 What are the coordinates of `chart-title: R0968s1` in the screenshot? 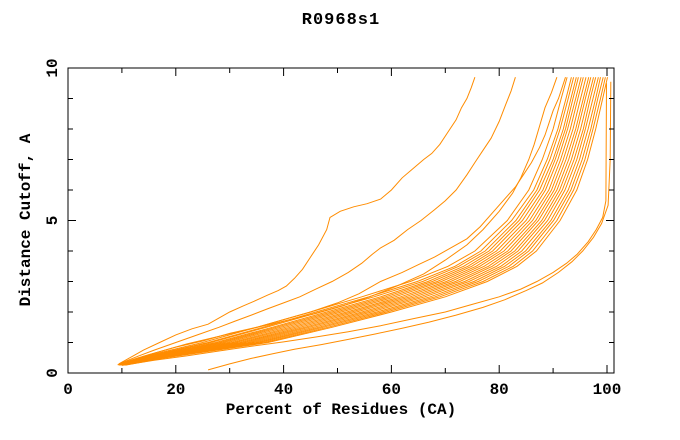 It's located at (341, 20).